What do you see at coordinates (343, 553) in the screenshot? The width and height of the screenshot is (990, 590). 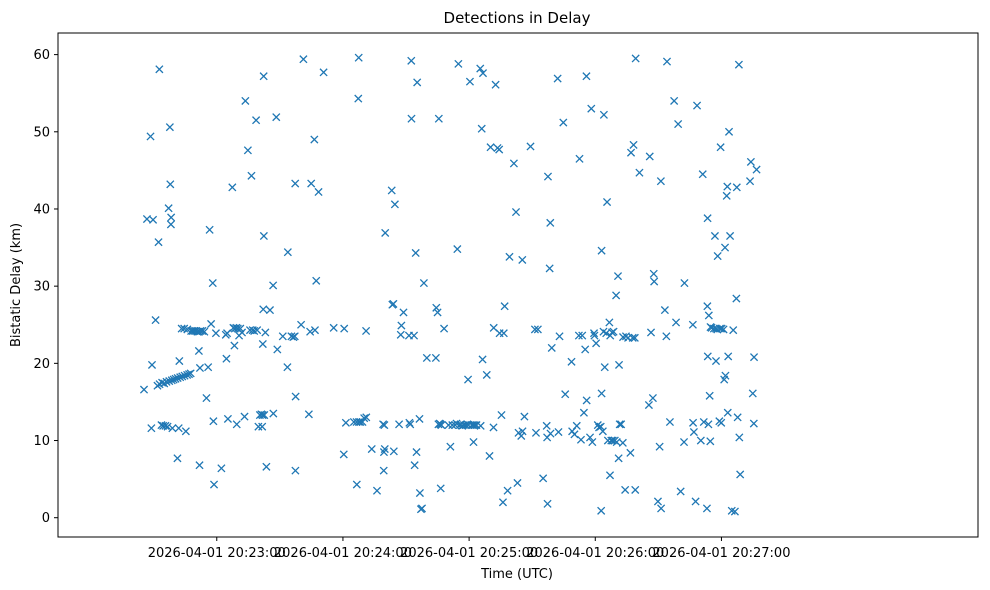 I see `x-tick-label: 2026-04-01 20:24:00` at bounding box center [343, 553].